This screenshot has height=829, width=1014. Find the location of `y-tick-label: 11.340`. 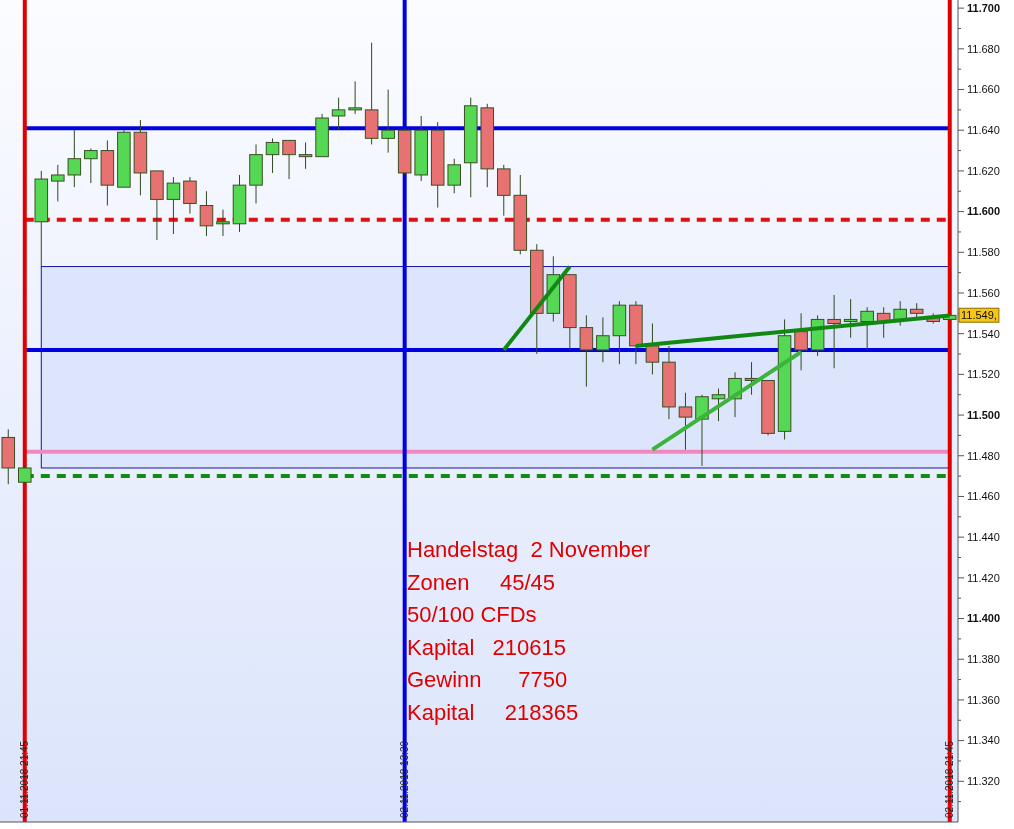

y-tick-label: 11.340 is located at coordinates (983, 740).